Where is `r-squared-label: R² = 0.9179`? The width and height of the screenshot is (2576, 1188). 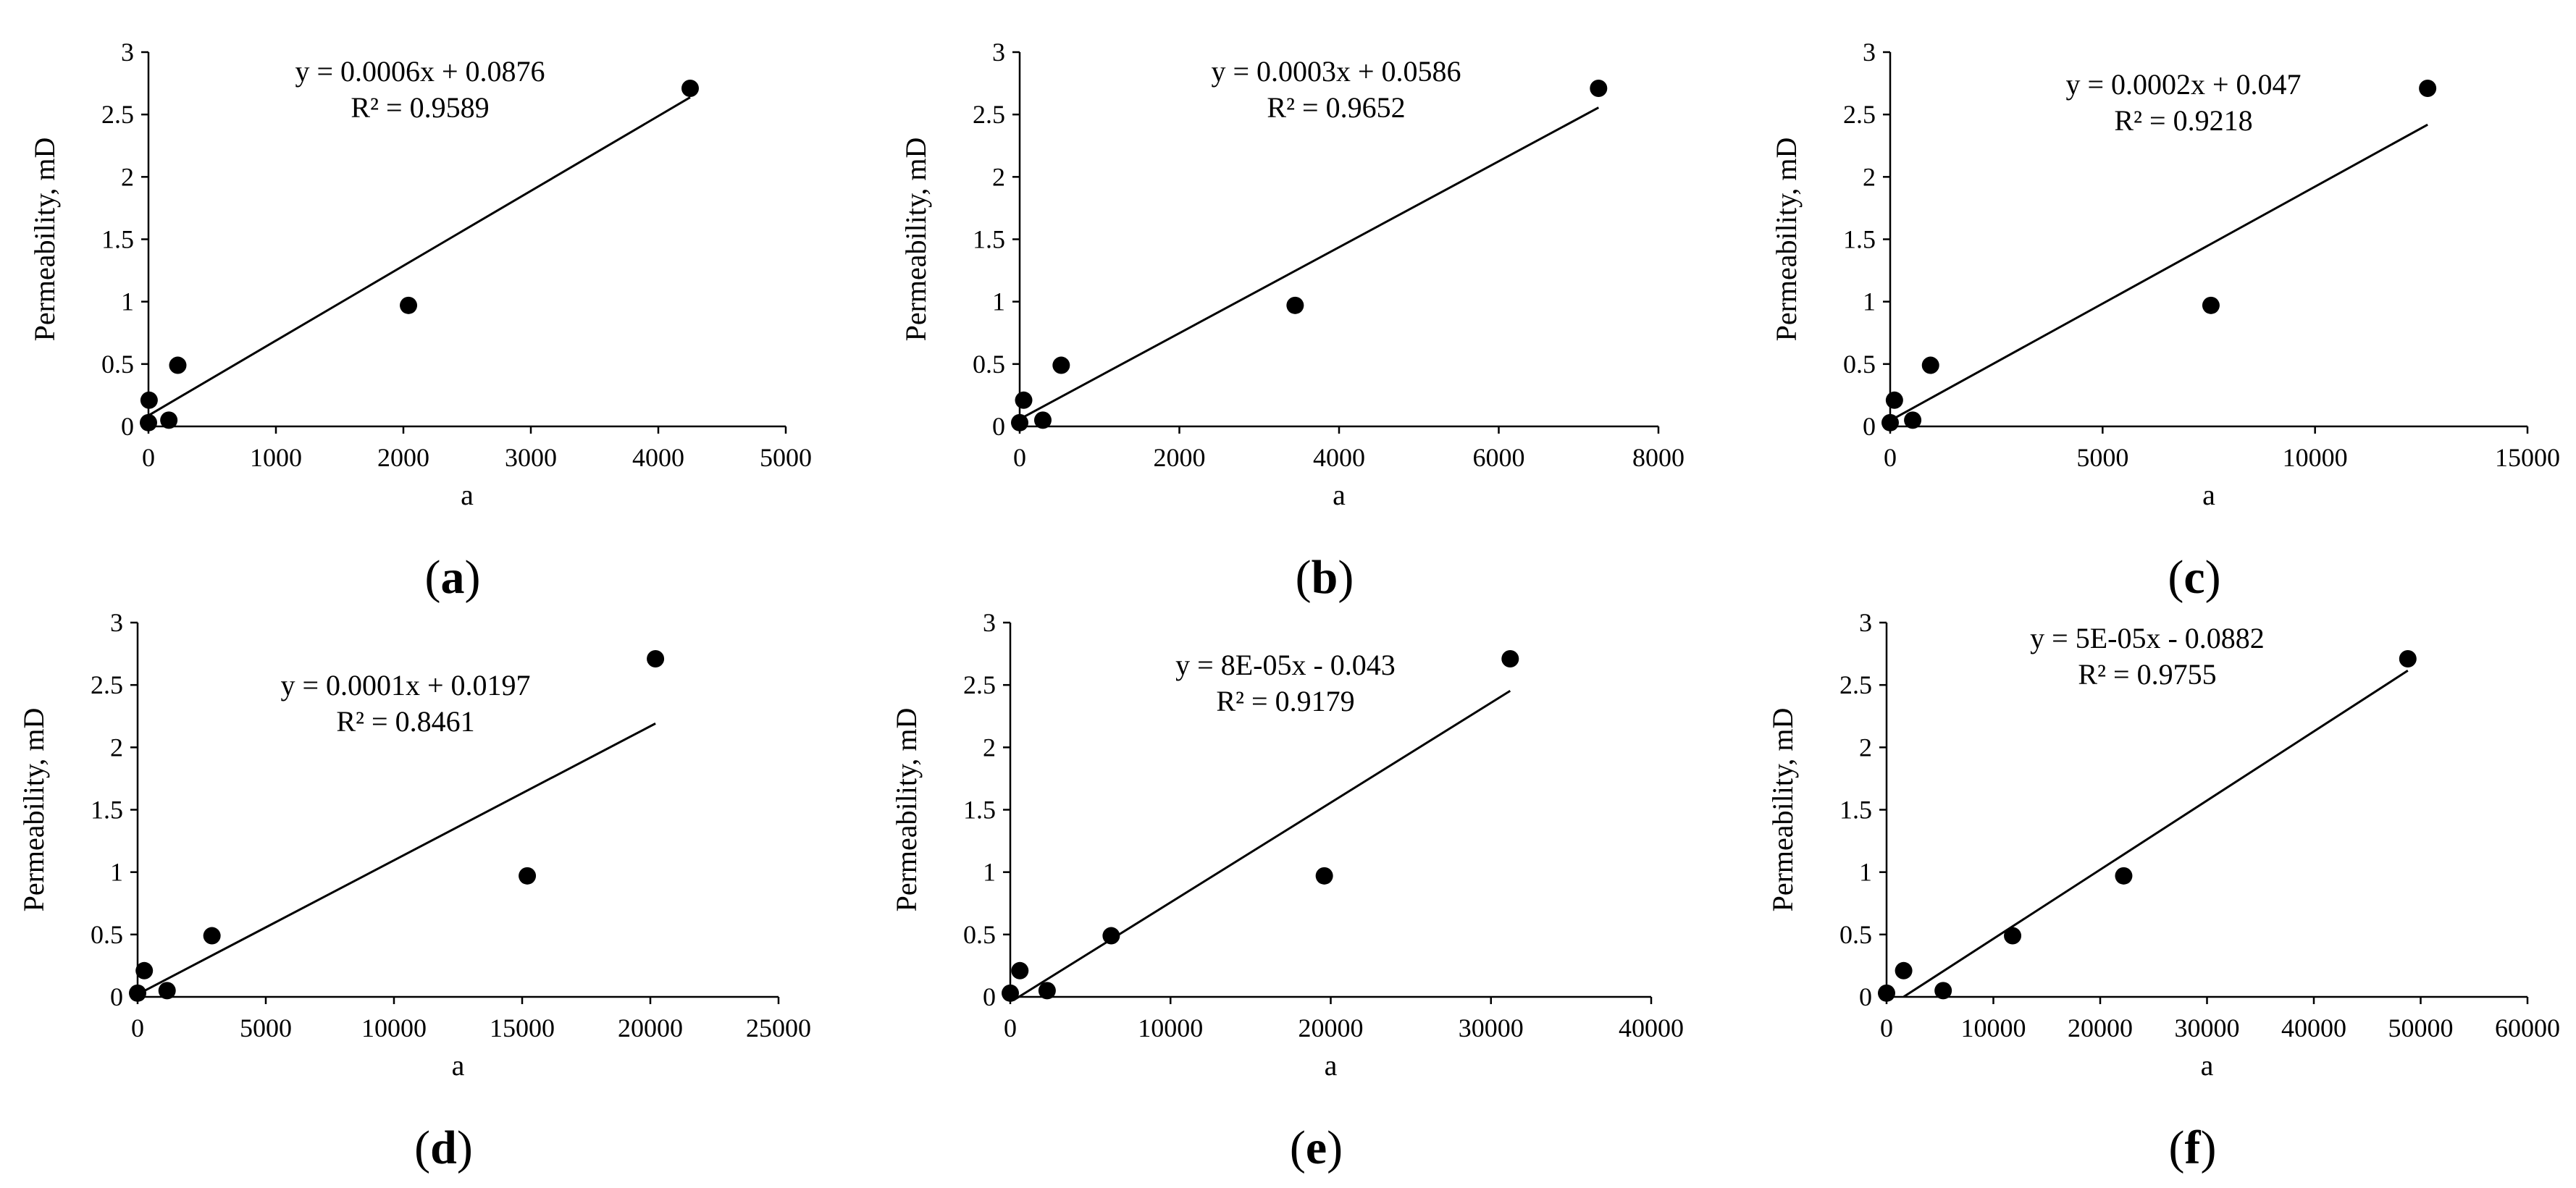
r-squared-label: R² = 0.9179 is located at coordinates (1285, 701).